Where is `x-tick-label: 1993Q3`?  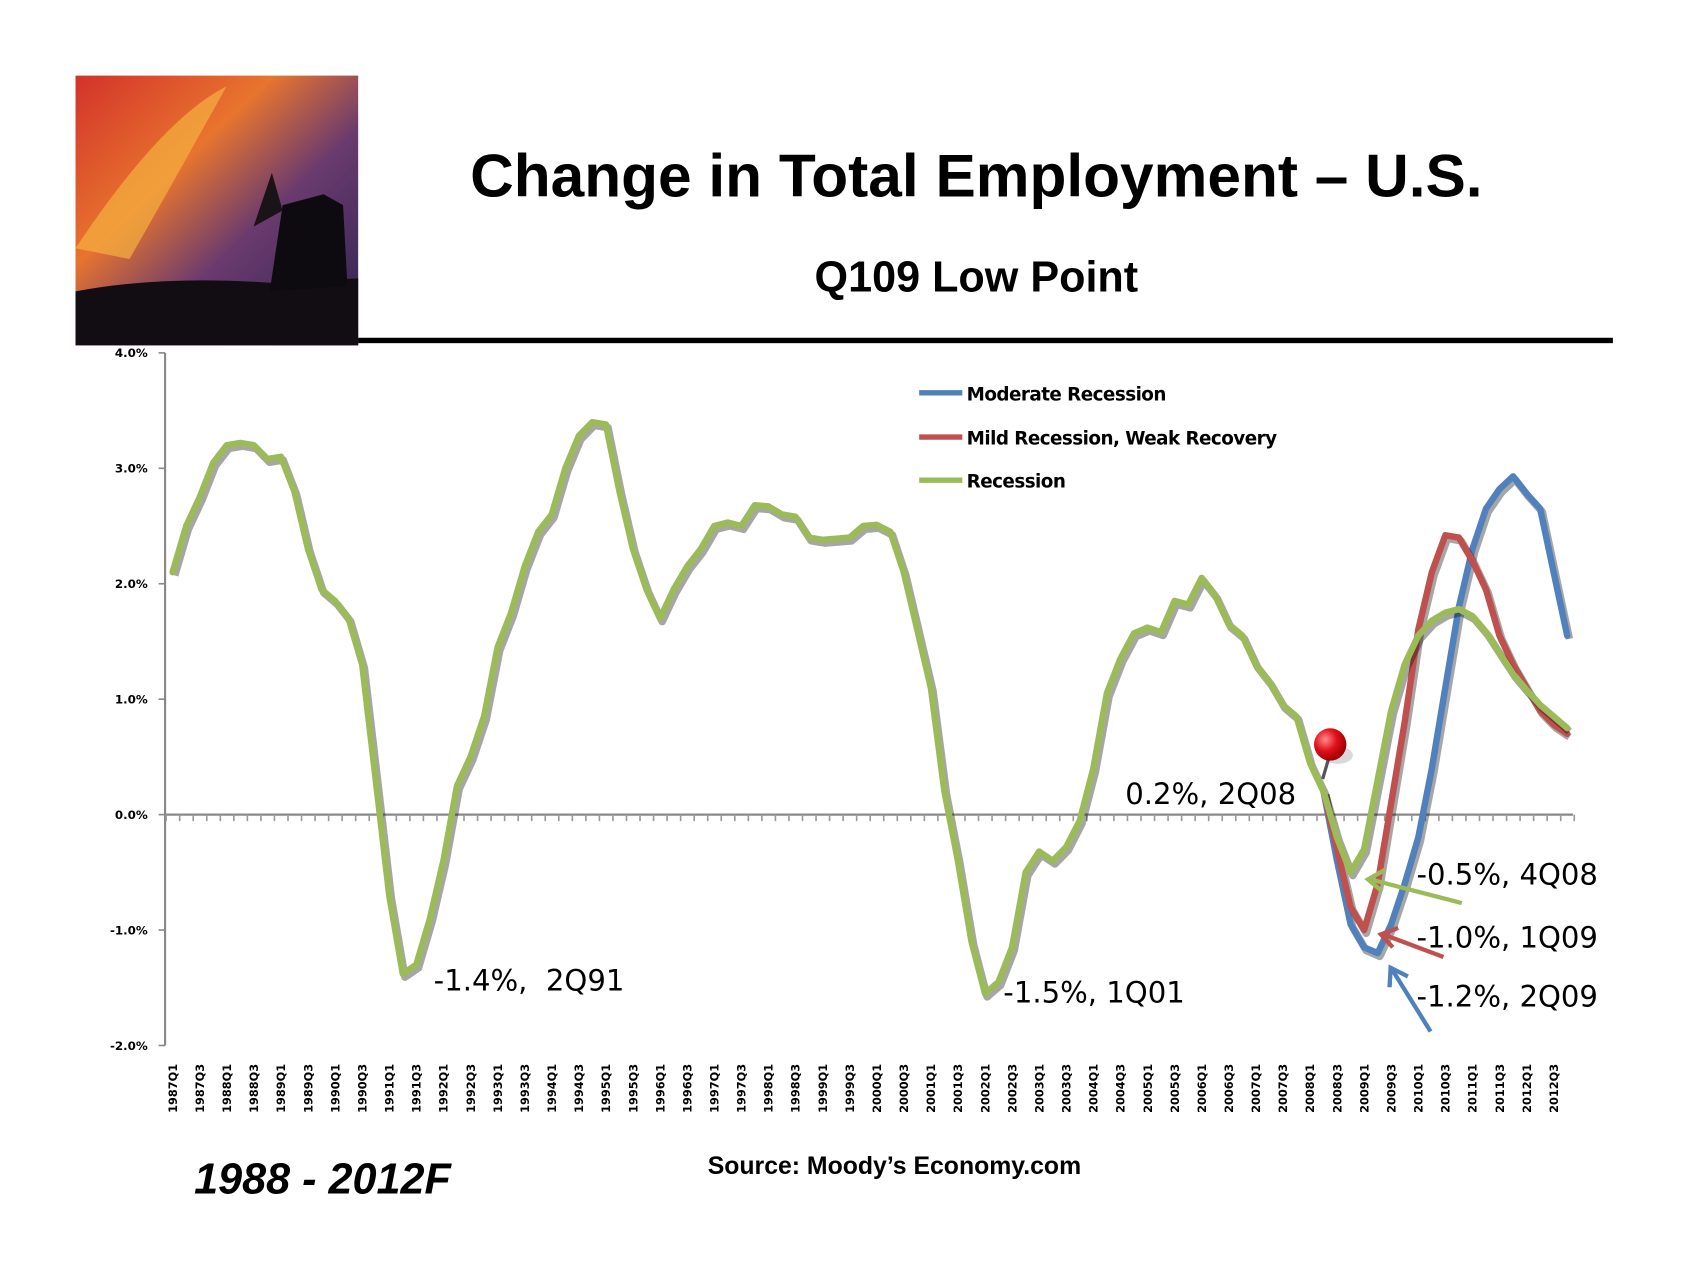
x-tick-label: 1993Q3 is located at coordinates (525, 1088).